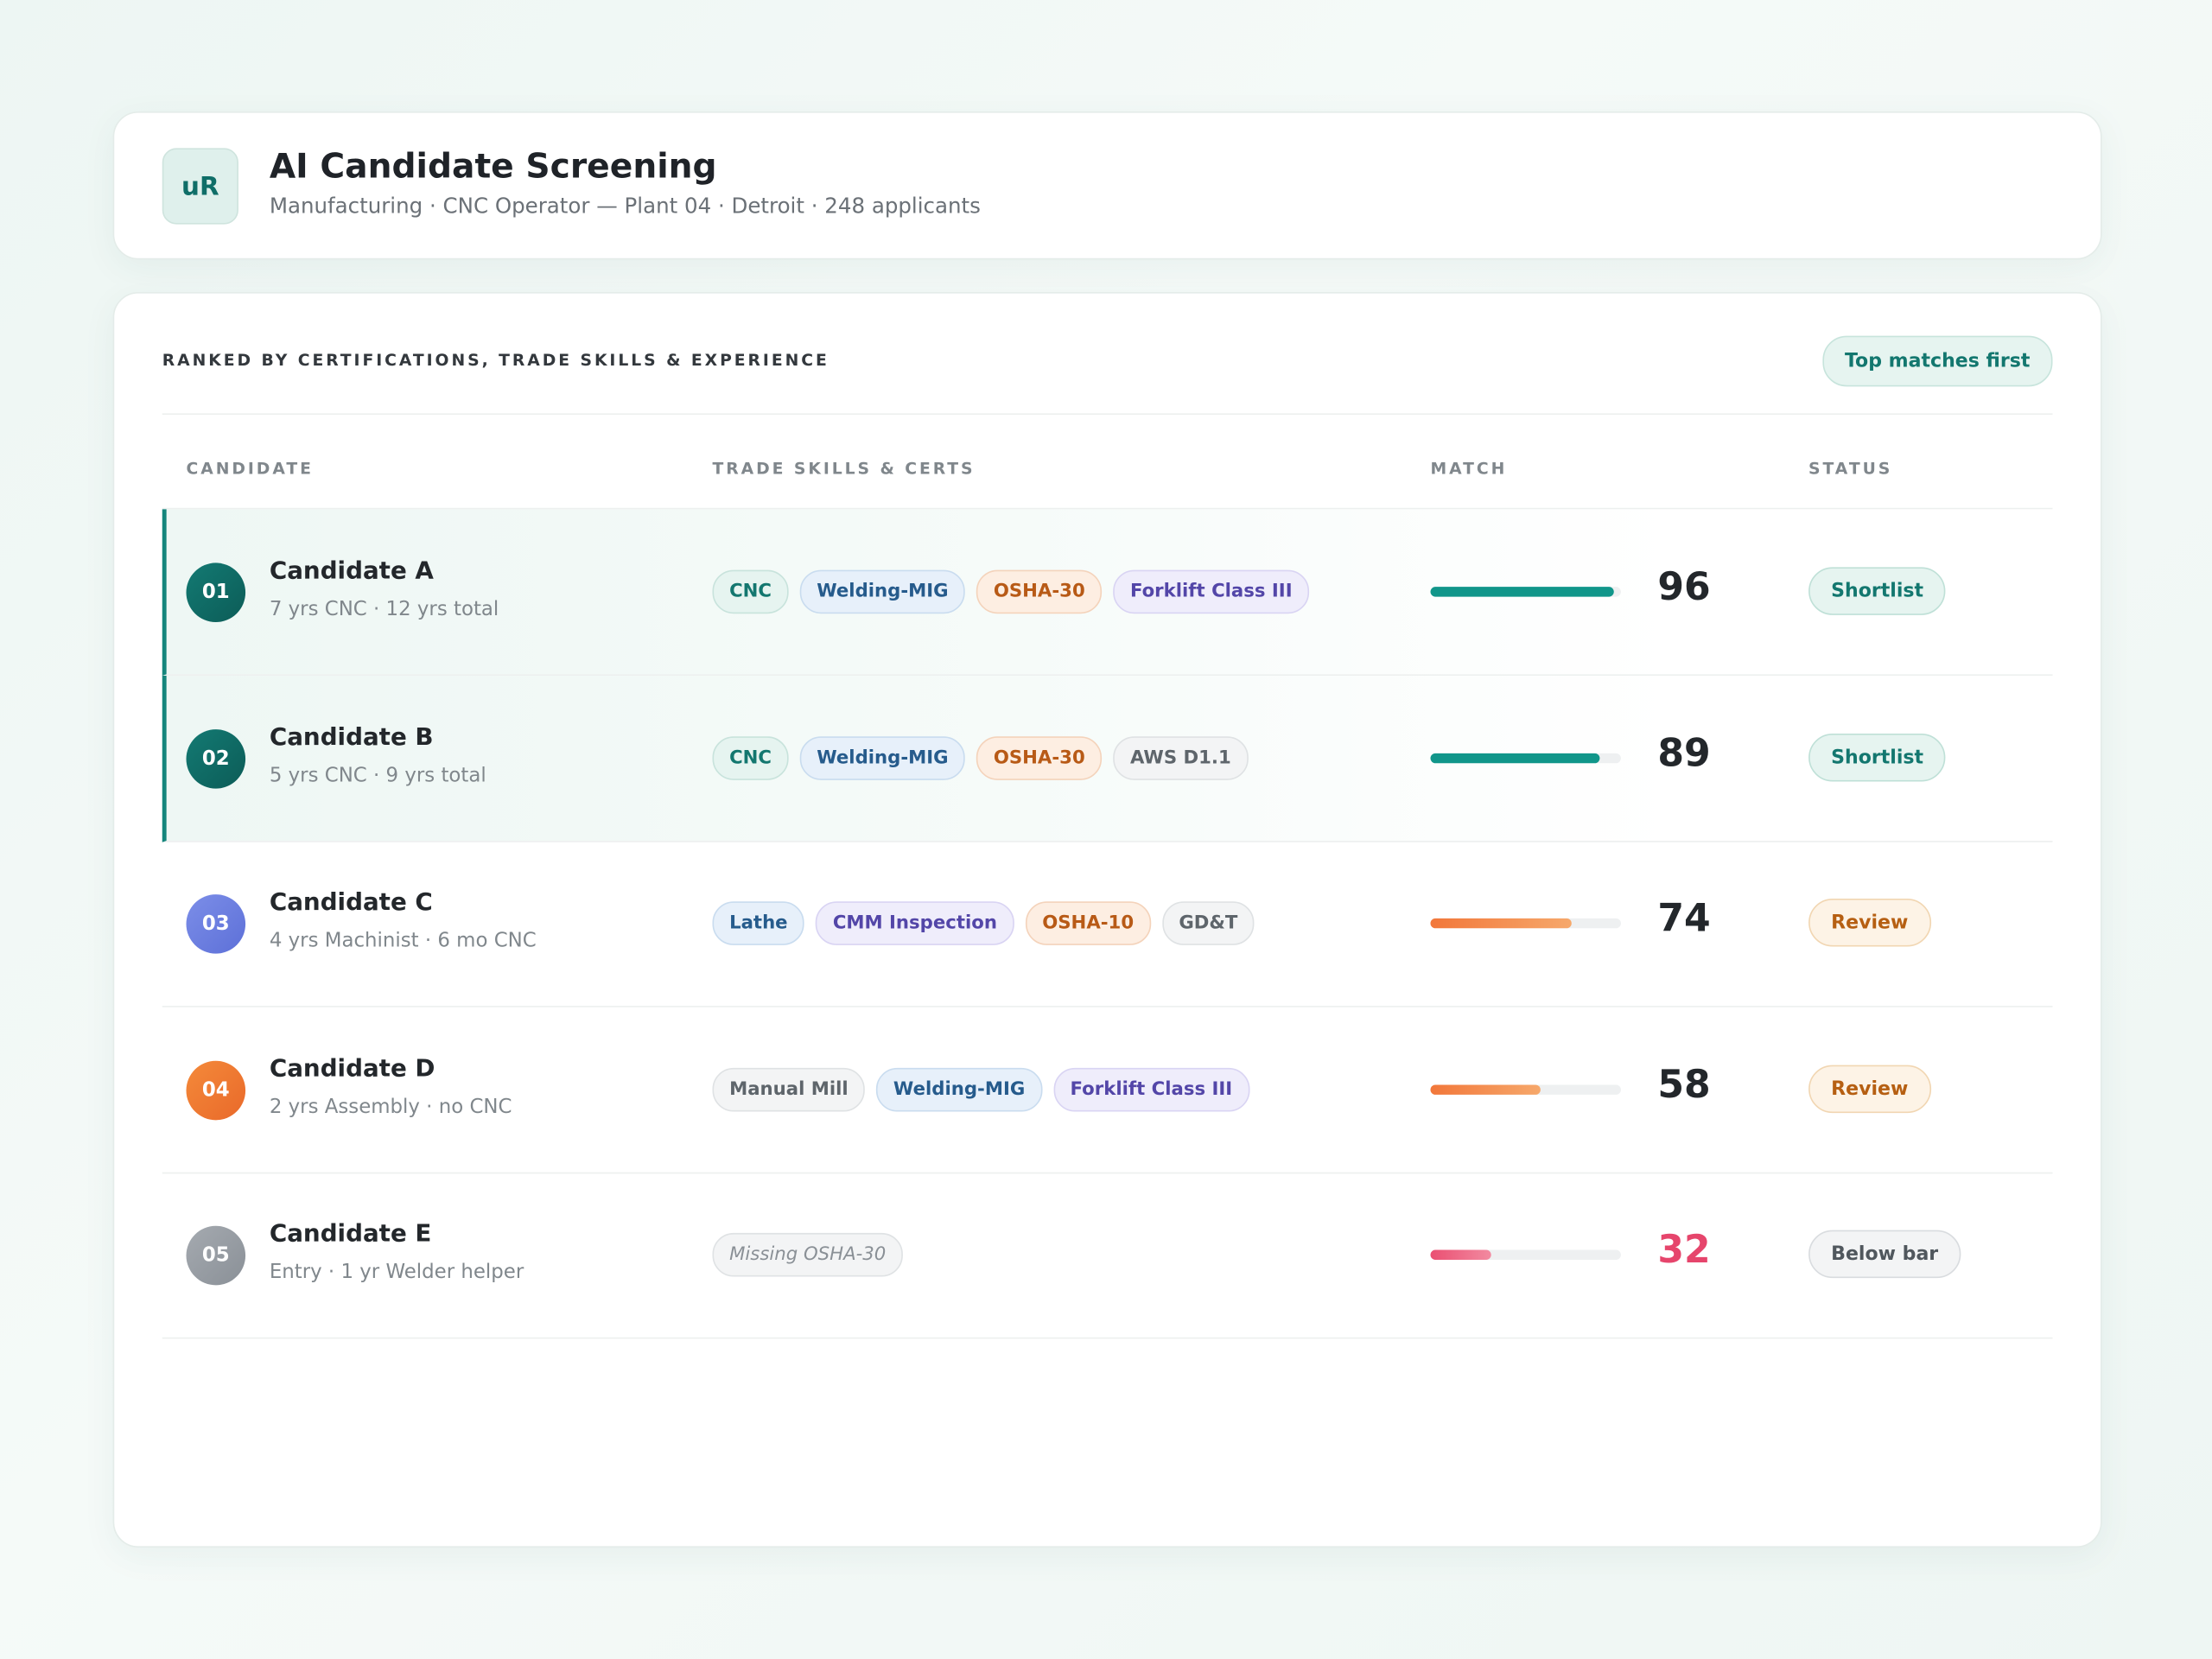 The image size is (2212, 1659). What do you see at coordinates (1684, 1251) in the screenshot?
I see `match-score: 32` at bounding box center [1684, 1251].